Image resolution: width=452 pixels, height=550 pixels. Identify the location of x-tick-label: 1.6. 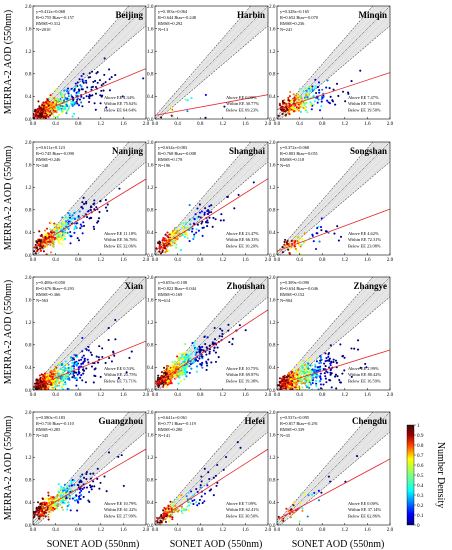
(245, 530).